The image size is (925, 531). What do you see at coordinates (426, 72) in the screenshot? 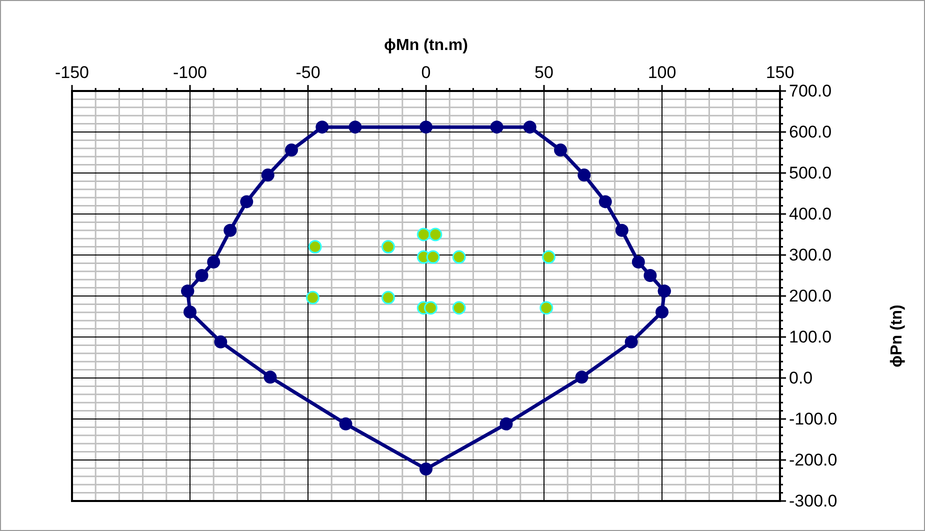
I see `x-tick-label: 0` at bounding box center [426, 72].